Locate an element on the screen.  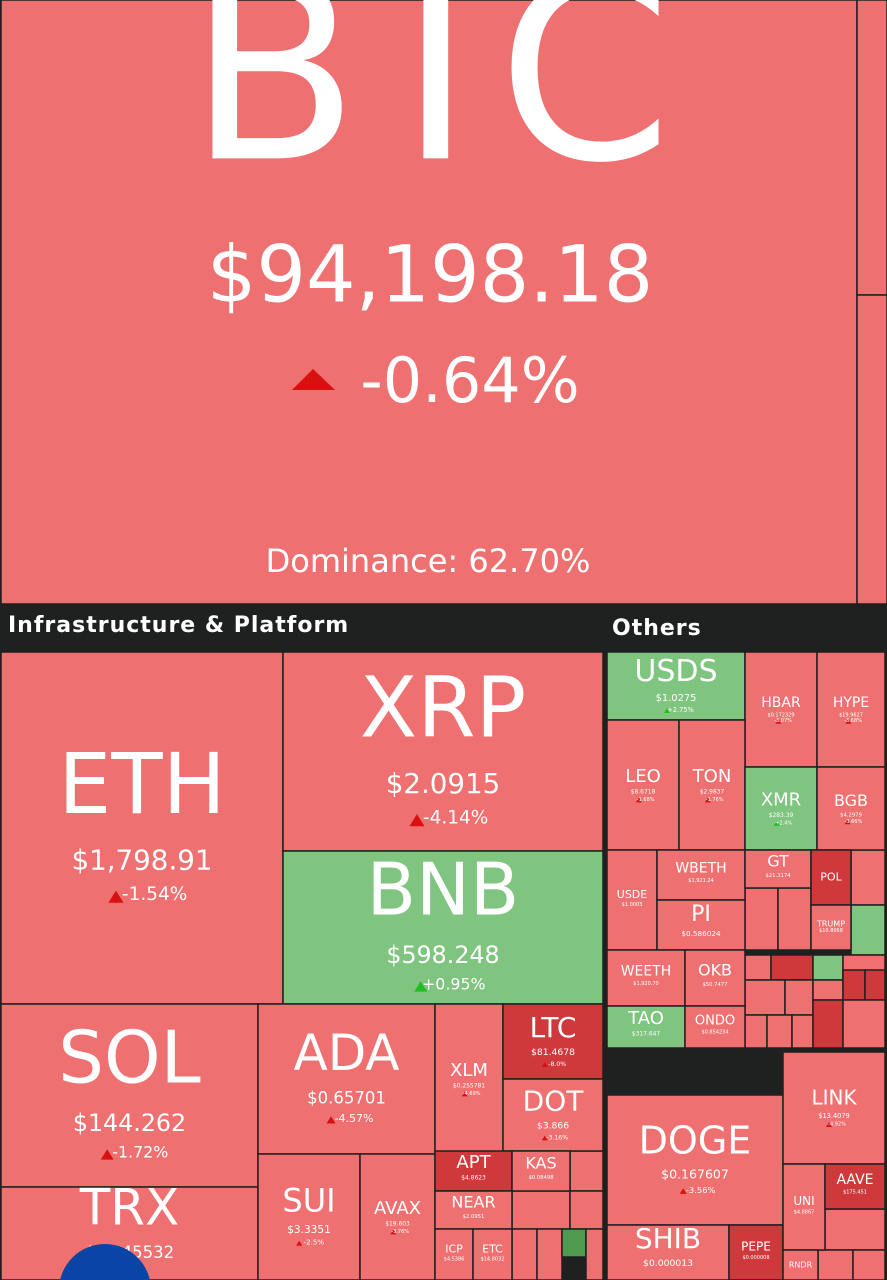
coin-symbol: XMR is located at coordinates (781, 799).